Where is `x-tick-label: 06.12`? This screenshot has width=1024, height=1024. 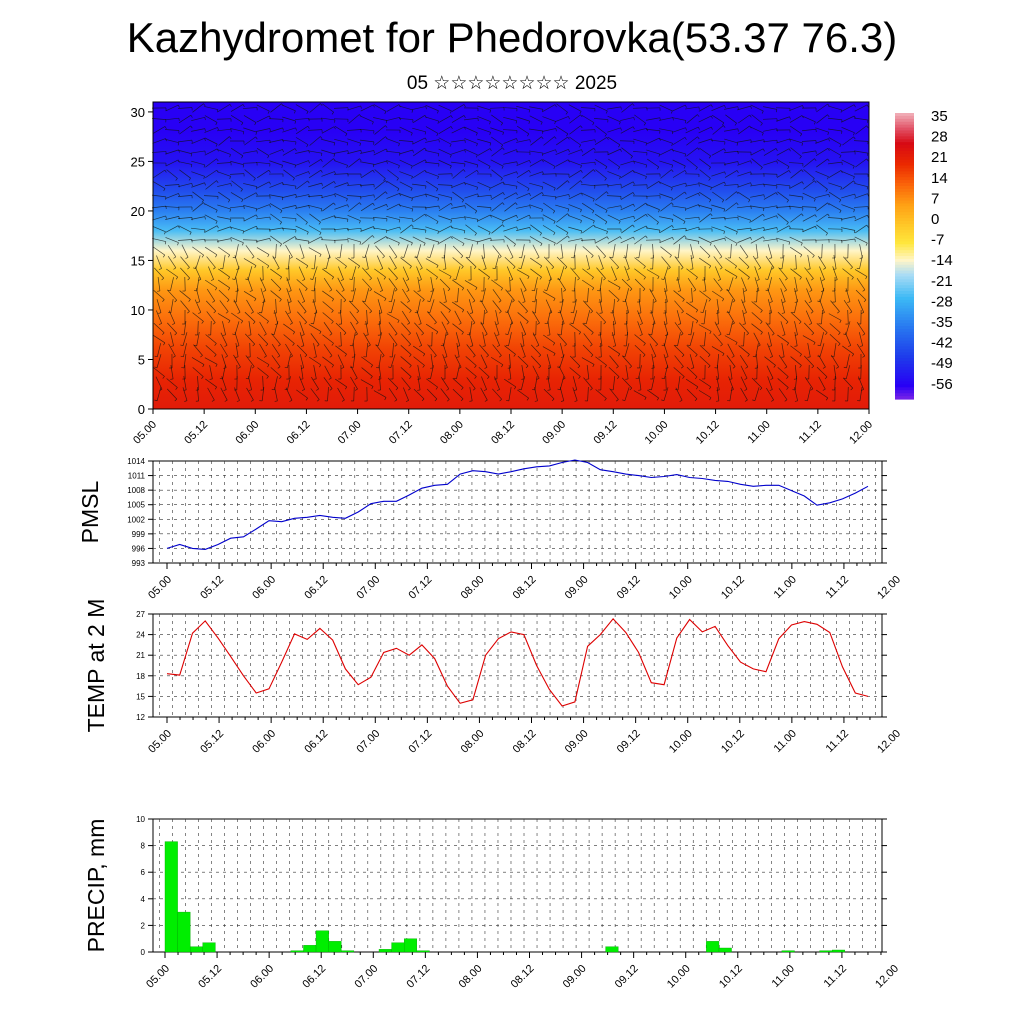 x-tick-label: 06.12 is located at coordinates (299, 433).